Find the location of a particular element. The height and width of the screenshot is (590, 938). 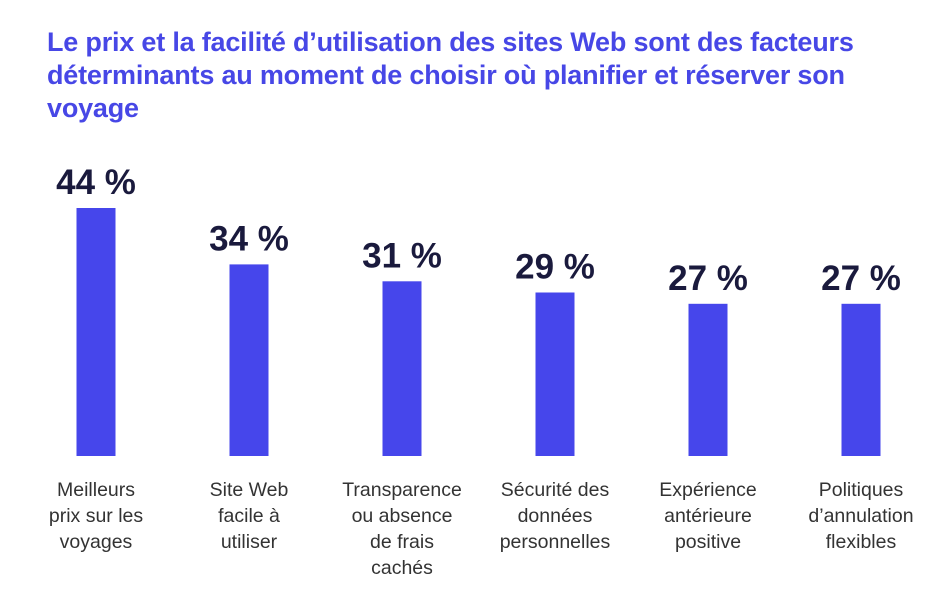

category-label-line: Politiques is located at coordinates (861, 490).